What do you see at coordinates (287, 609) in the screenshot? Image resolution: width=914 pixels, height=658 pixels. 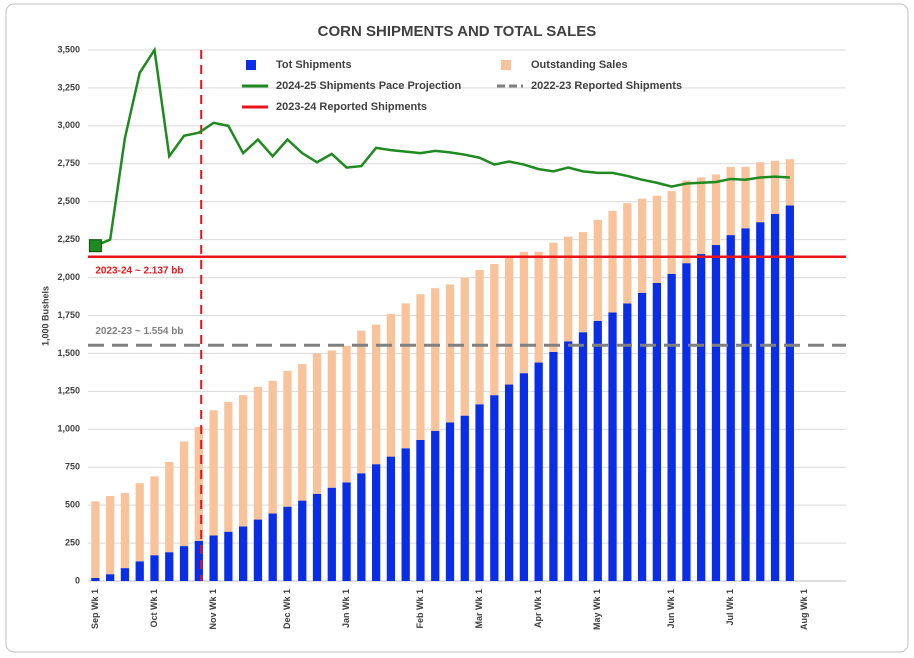 I see `x-tick-label: Dec Wk 1` at bounding box center [287, 609].